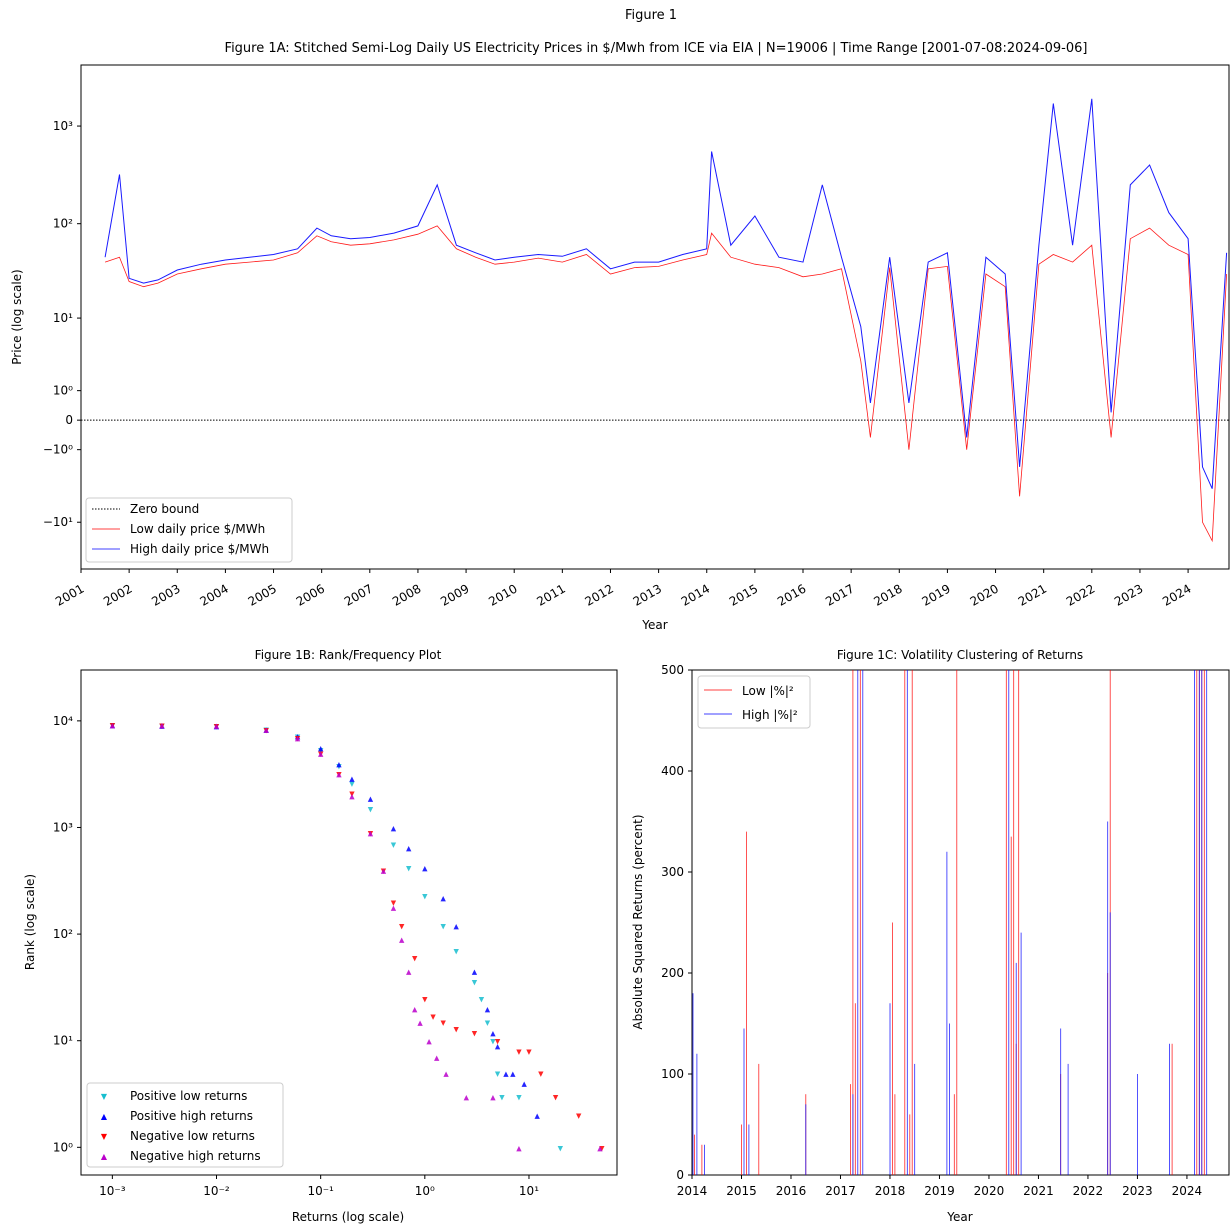 The image size is (1231, 1227). Describe the element at coordinates (58, 450) in the screenshot. I see `y-tick-label-1a: −10⁰` at that location.